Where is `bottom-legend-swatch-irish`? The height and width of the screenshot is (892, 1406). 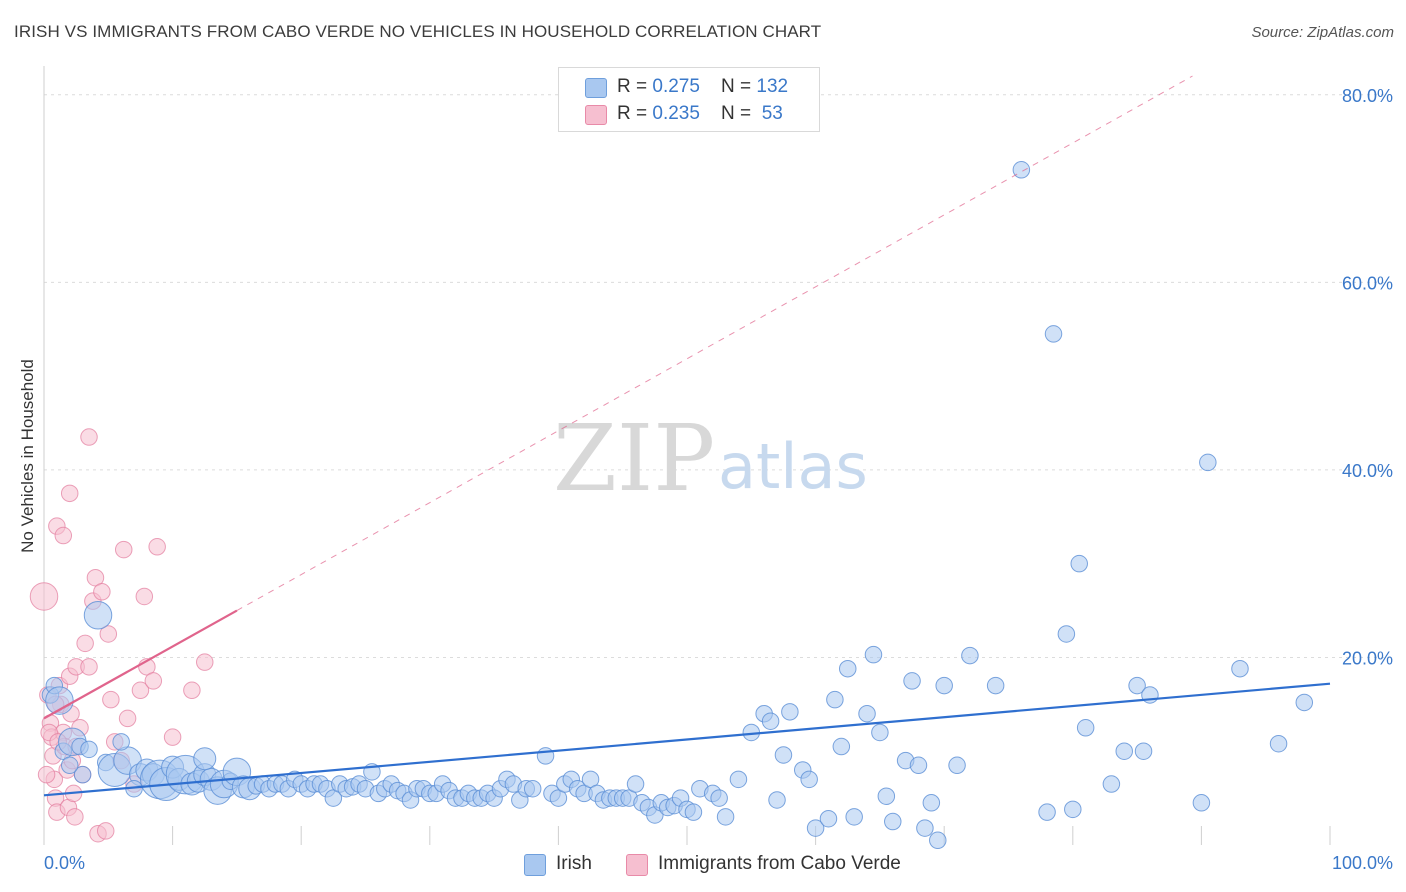 bottom-legend-swatch-irish is located at coordinates (535, 865).